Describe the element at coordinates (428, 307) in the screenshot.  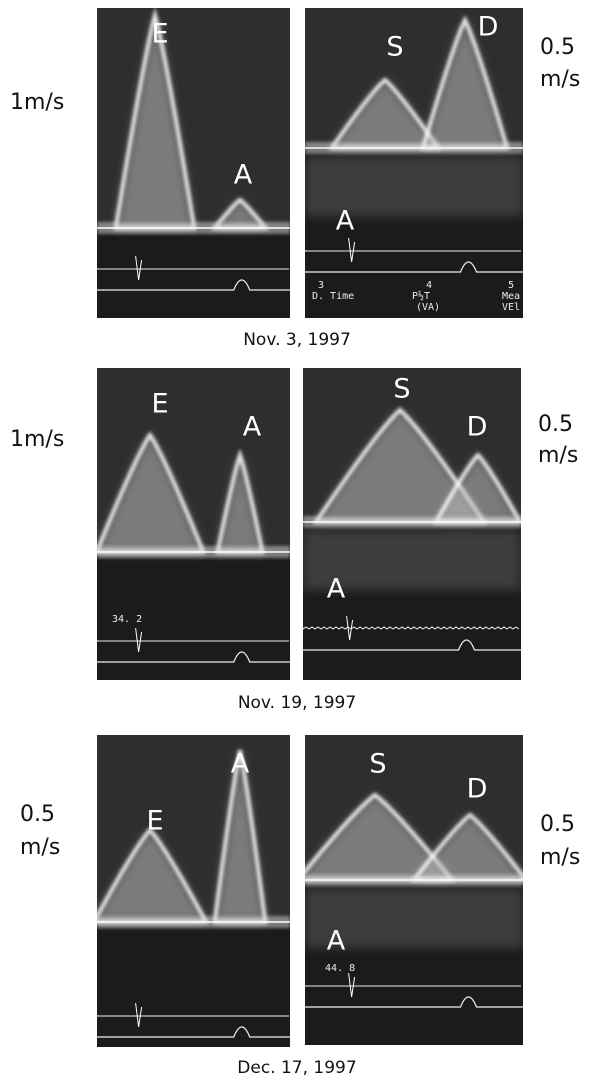
I see `readout: (VA)` at that location.